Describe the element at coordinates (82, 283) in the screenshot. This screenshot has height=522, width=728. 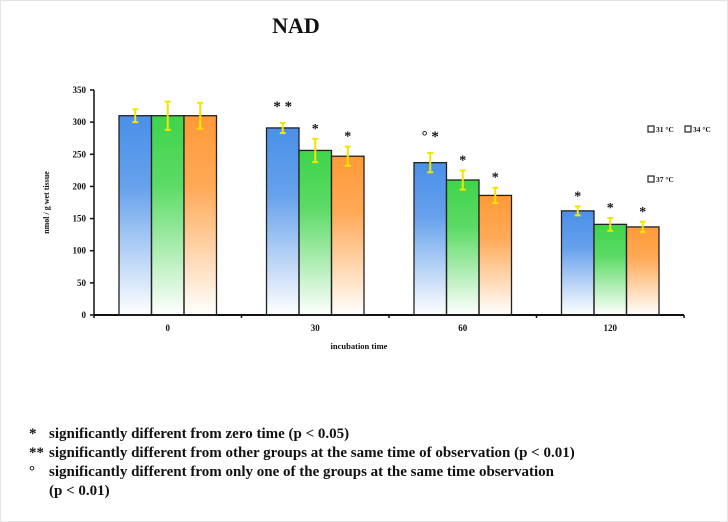
I see `y-tick-label: 50` at that location.